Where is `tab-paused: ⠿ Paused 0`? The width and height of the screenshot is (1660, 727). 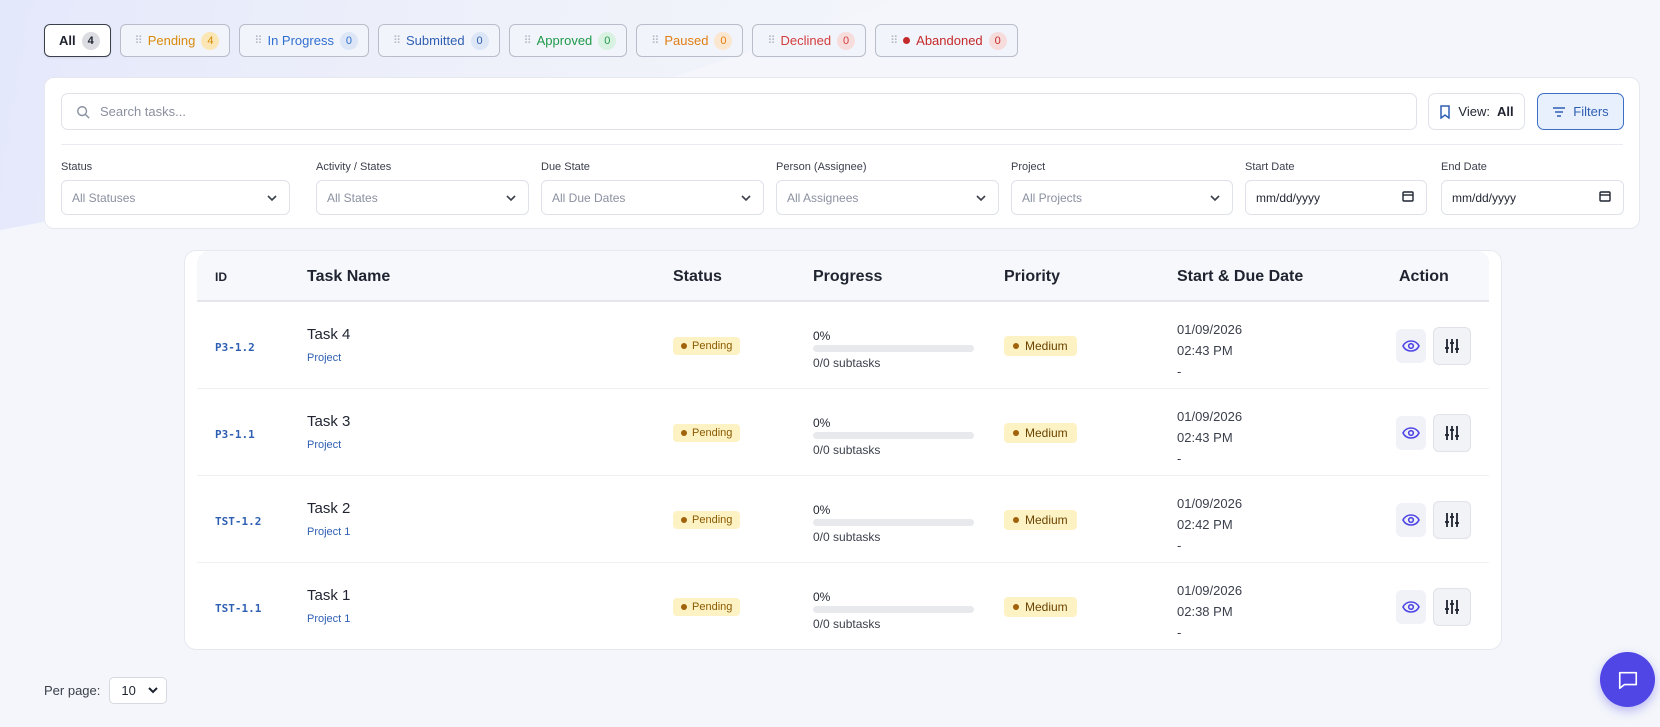
tab-paused: ⠿ Paused 0 is located at coordinates (690, 40).